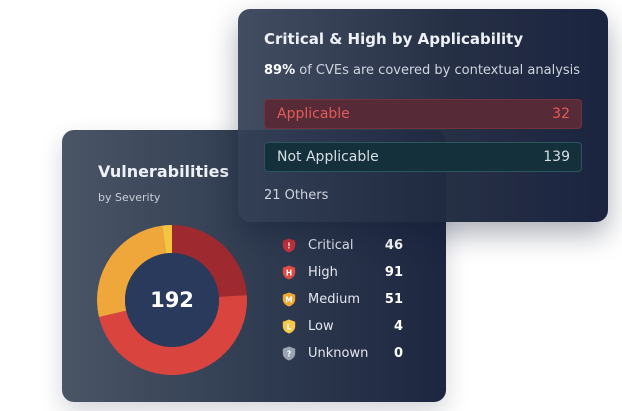 Image resolution: width=622 pixels, height=411 pixels. I want to click on not-applicable-label: Not Applicable, so click(328, 157).